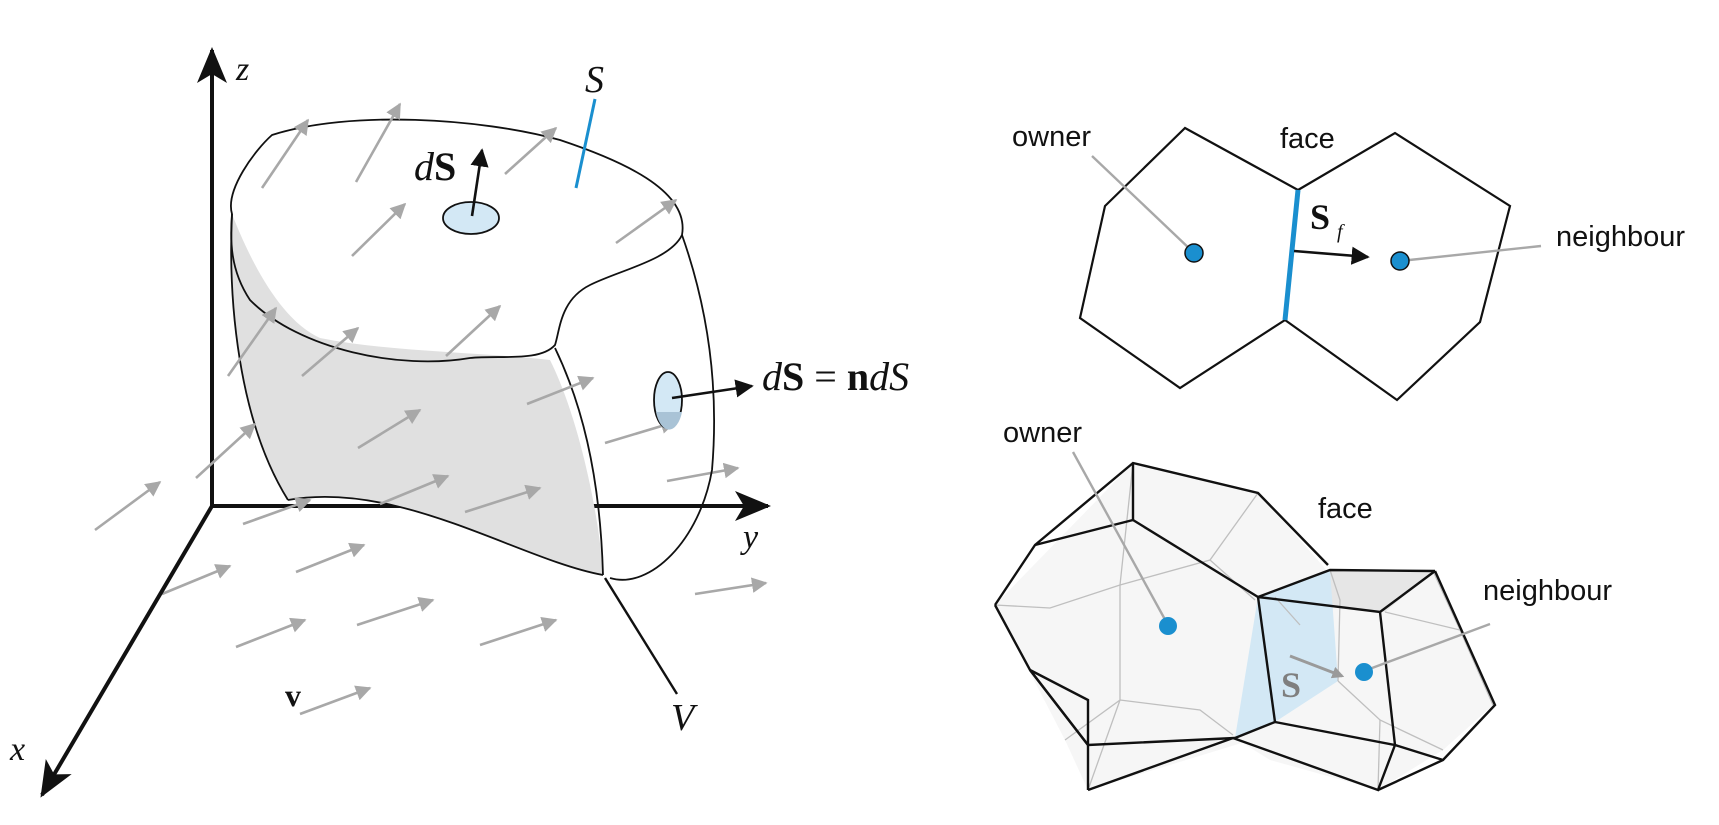 The width and height of the screenshot is (1719, 825). Describe the element at coordinates (669, 421) in the screenshot. I see `side-surface-element-shade` at that location.